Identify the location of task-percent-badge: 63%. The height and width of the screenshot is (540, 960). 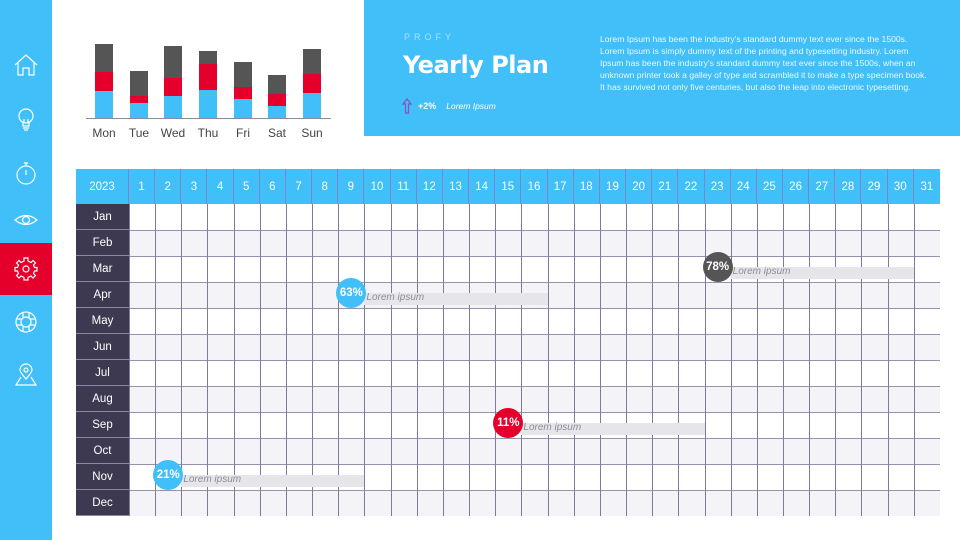
(351, 293).